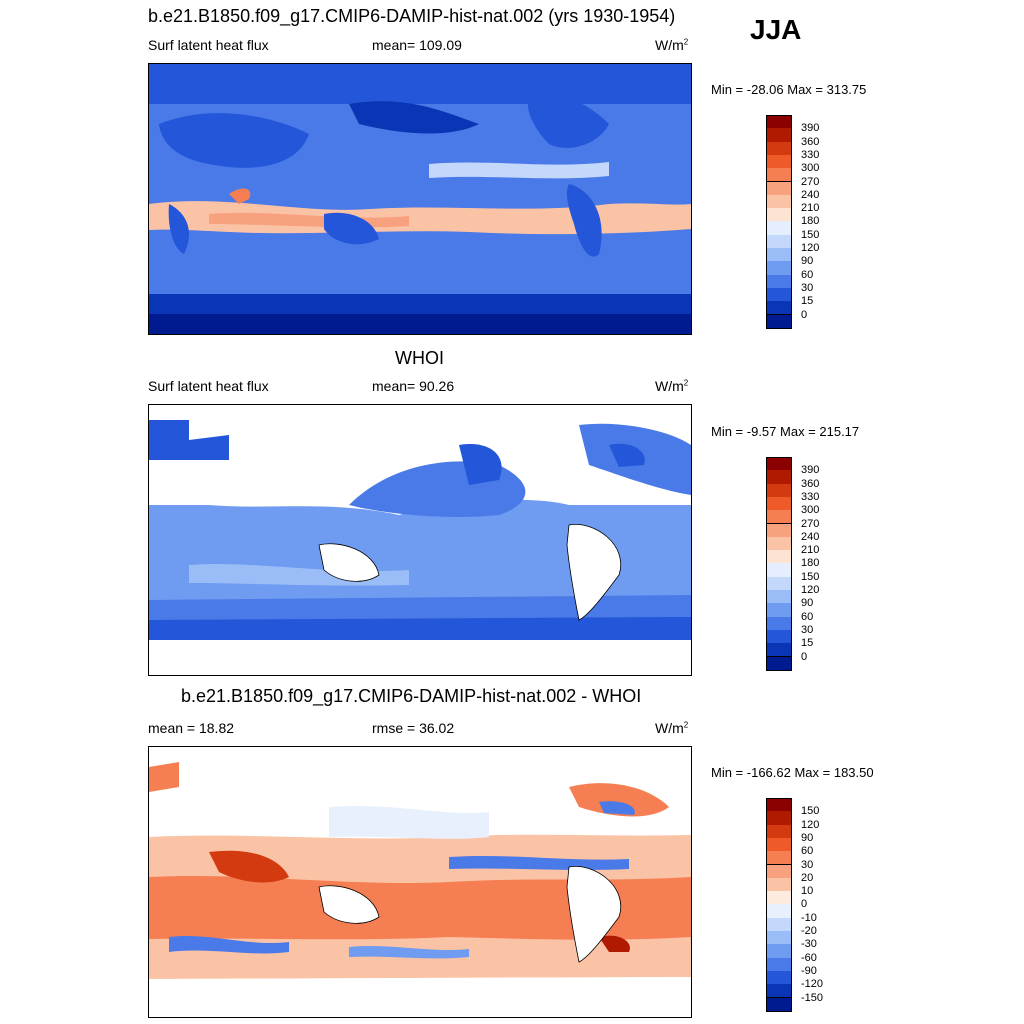 The image size is (1024, 1024). I want to click on panel1-variable: Surf latent heat flux, so click(208, 45).